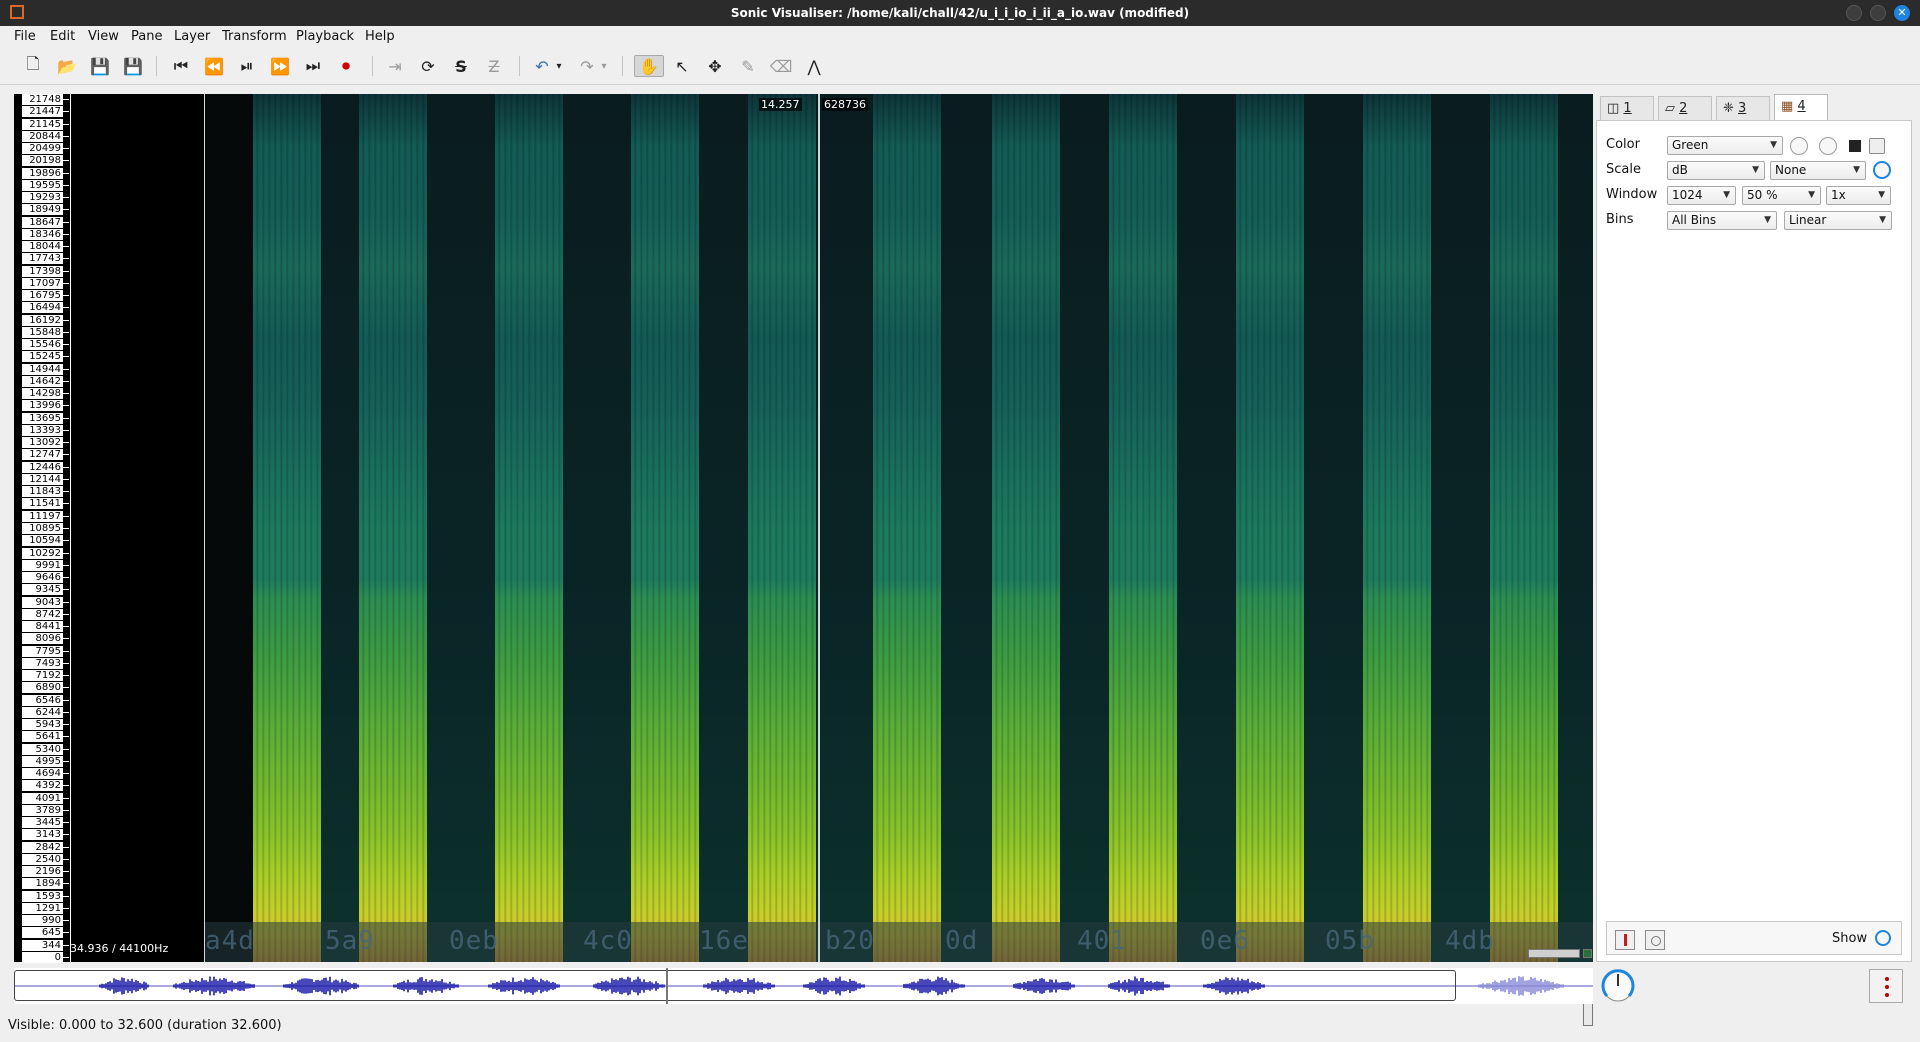 This screenshot has height=1042, width=1920. What do you see at coordinates (781, 66) in the screenshot?
I see `erase-tool-icon: ⌫` at bounding box center [781, 66].